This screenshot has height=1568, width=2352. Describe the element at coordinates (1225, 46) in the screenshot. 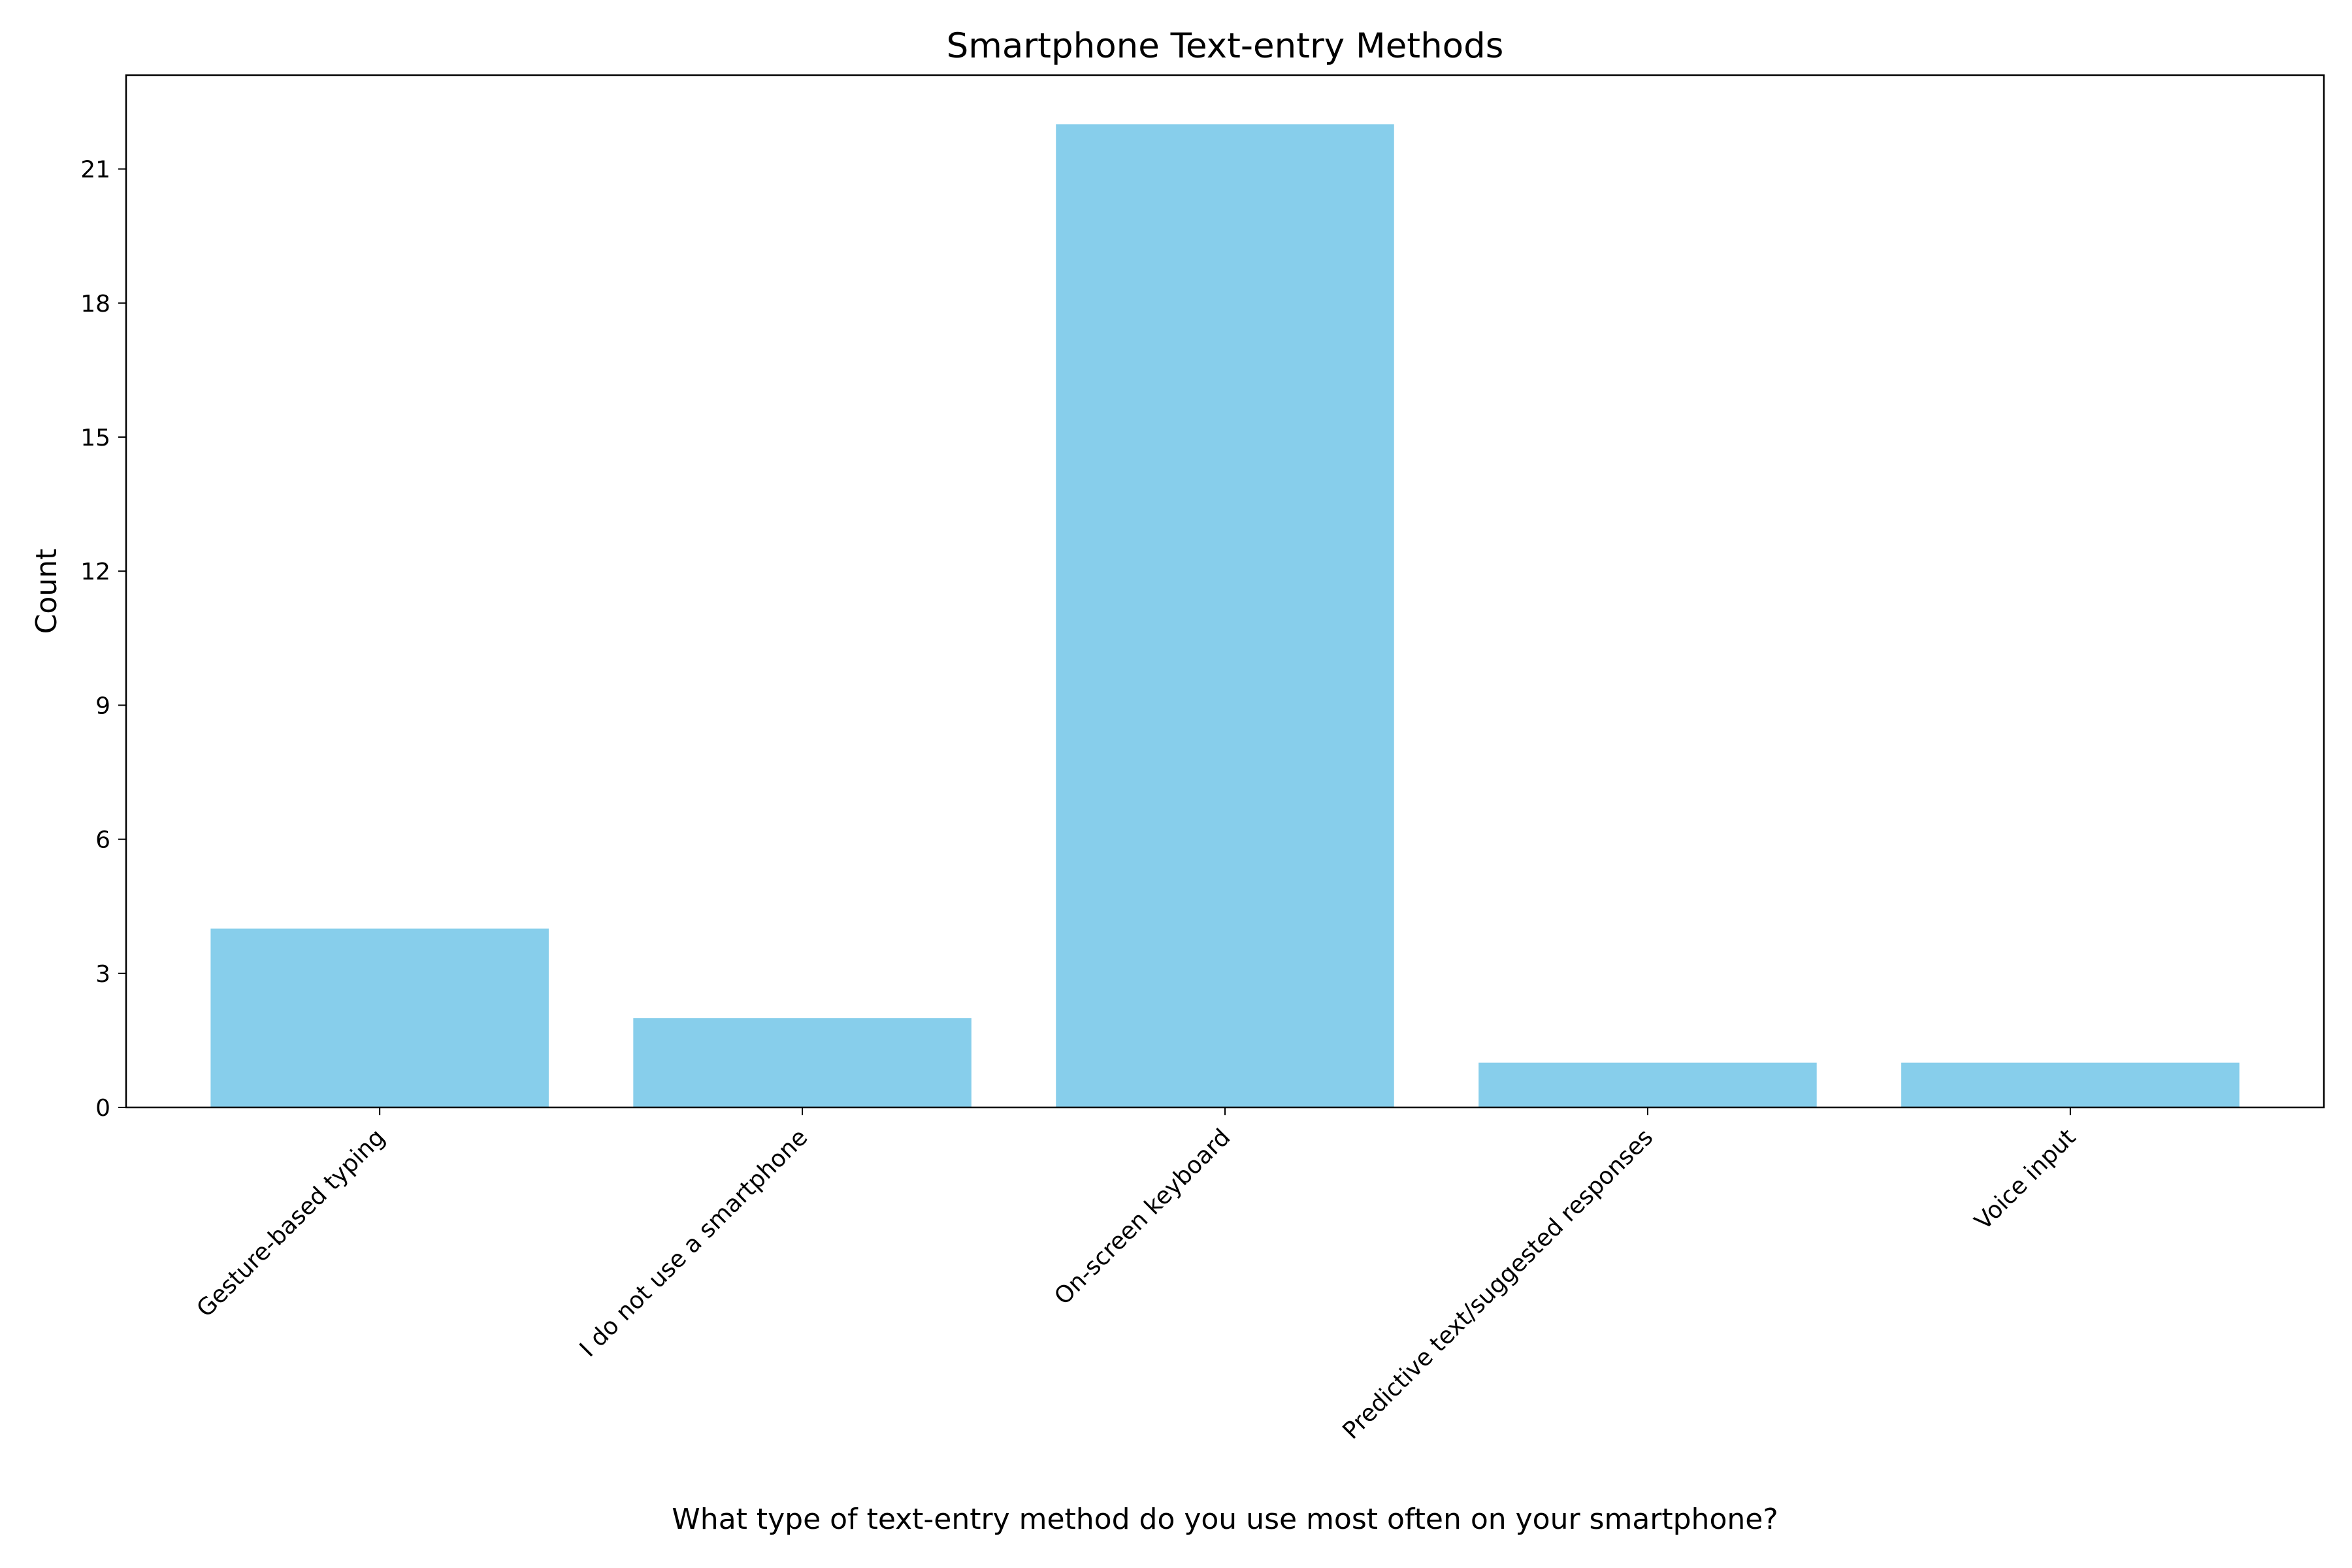

I see `chart-title: Smartphone Text-entry Methods` at that location.